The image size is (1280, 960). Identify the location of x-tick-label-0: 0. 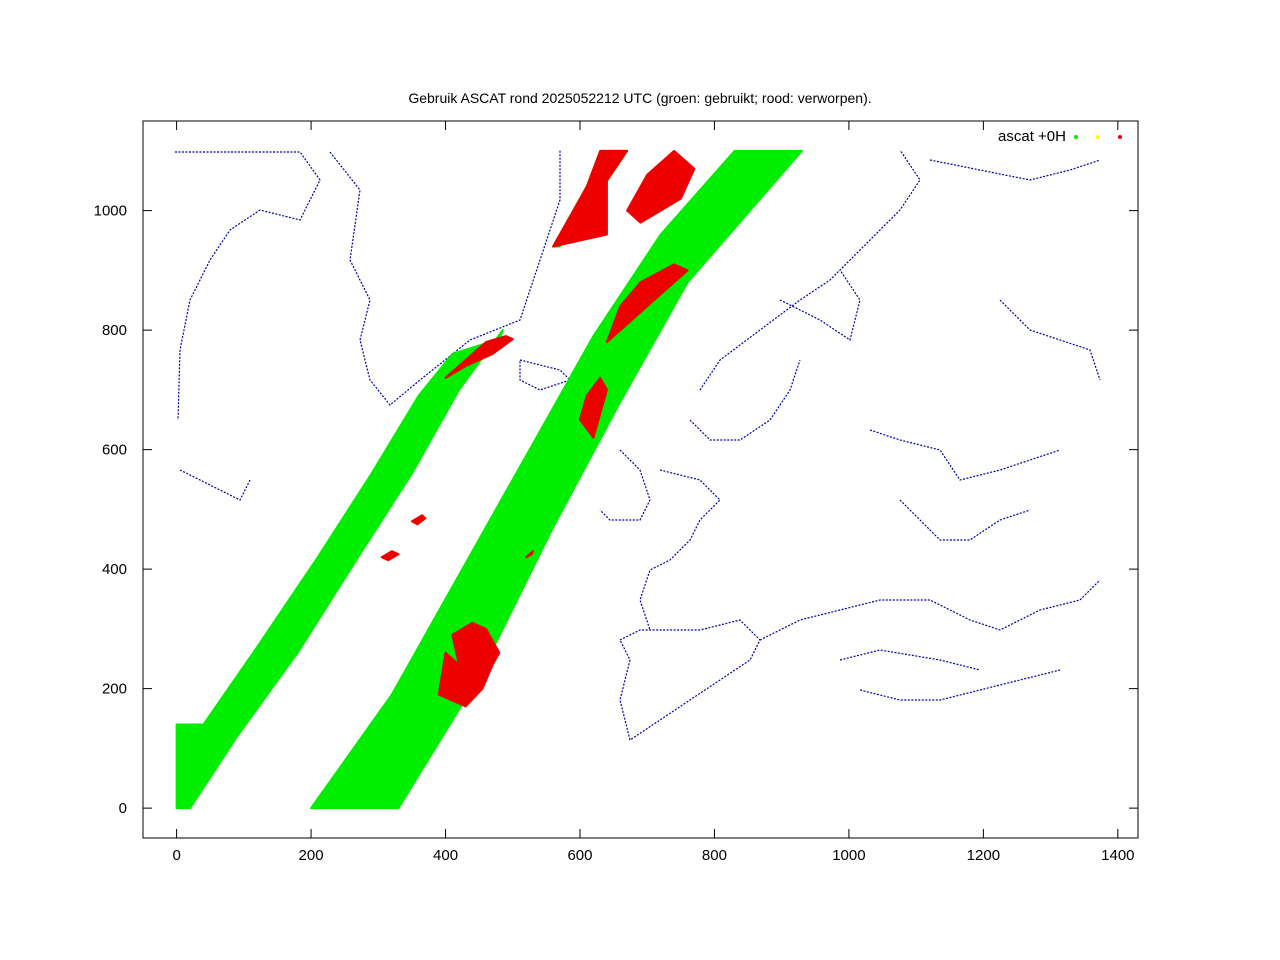
(176, 855).